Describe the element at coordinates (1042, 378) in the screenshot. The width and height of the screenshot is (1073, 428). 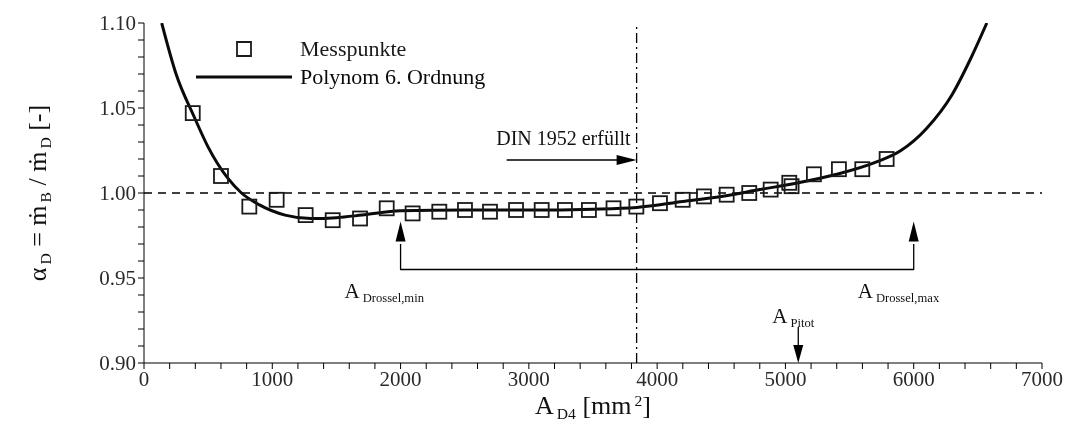
I see `x-tick-label: 7000` at that location.